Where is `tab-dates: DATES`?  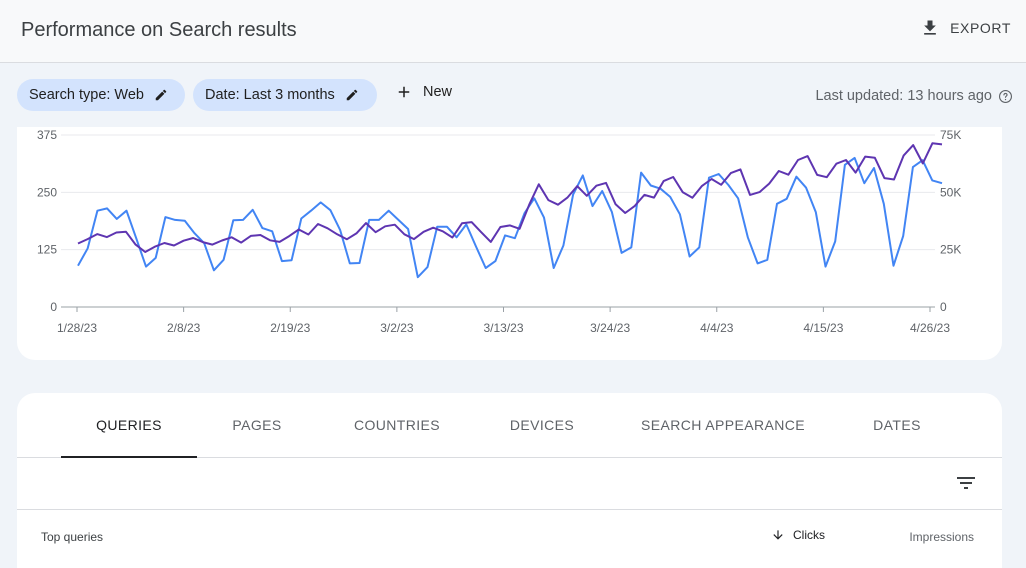 tab-dates: DATES is located at coordinates (897, 425).